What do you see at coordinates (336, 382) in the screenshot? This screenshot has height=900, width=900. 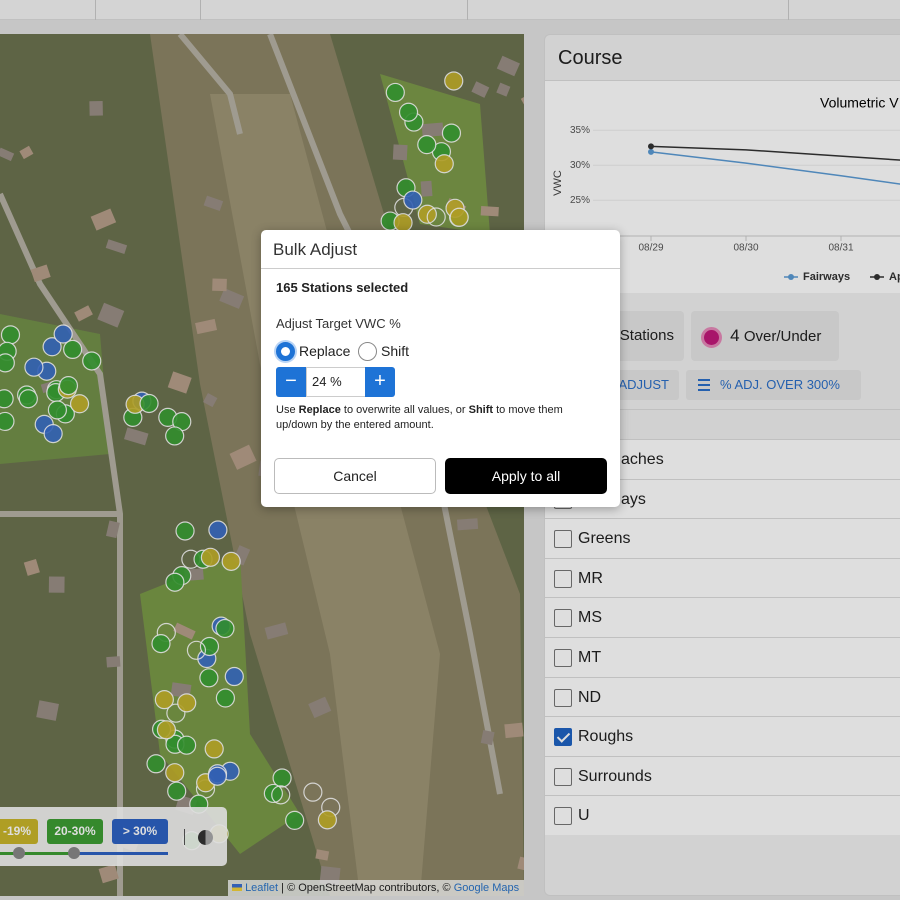 I see `amount-input: 24 %` at bounding box center [336, 382].